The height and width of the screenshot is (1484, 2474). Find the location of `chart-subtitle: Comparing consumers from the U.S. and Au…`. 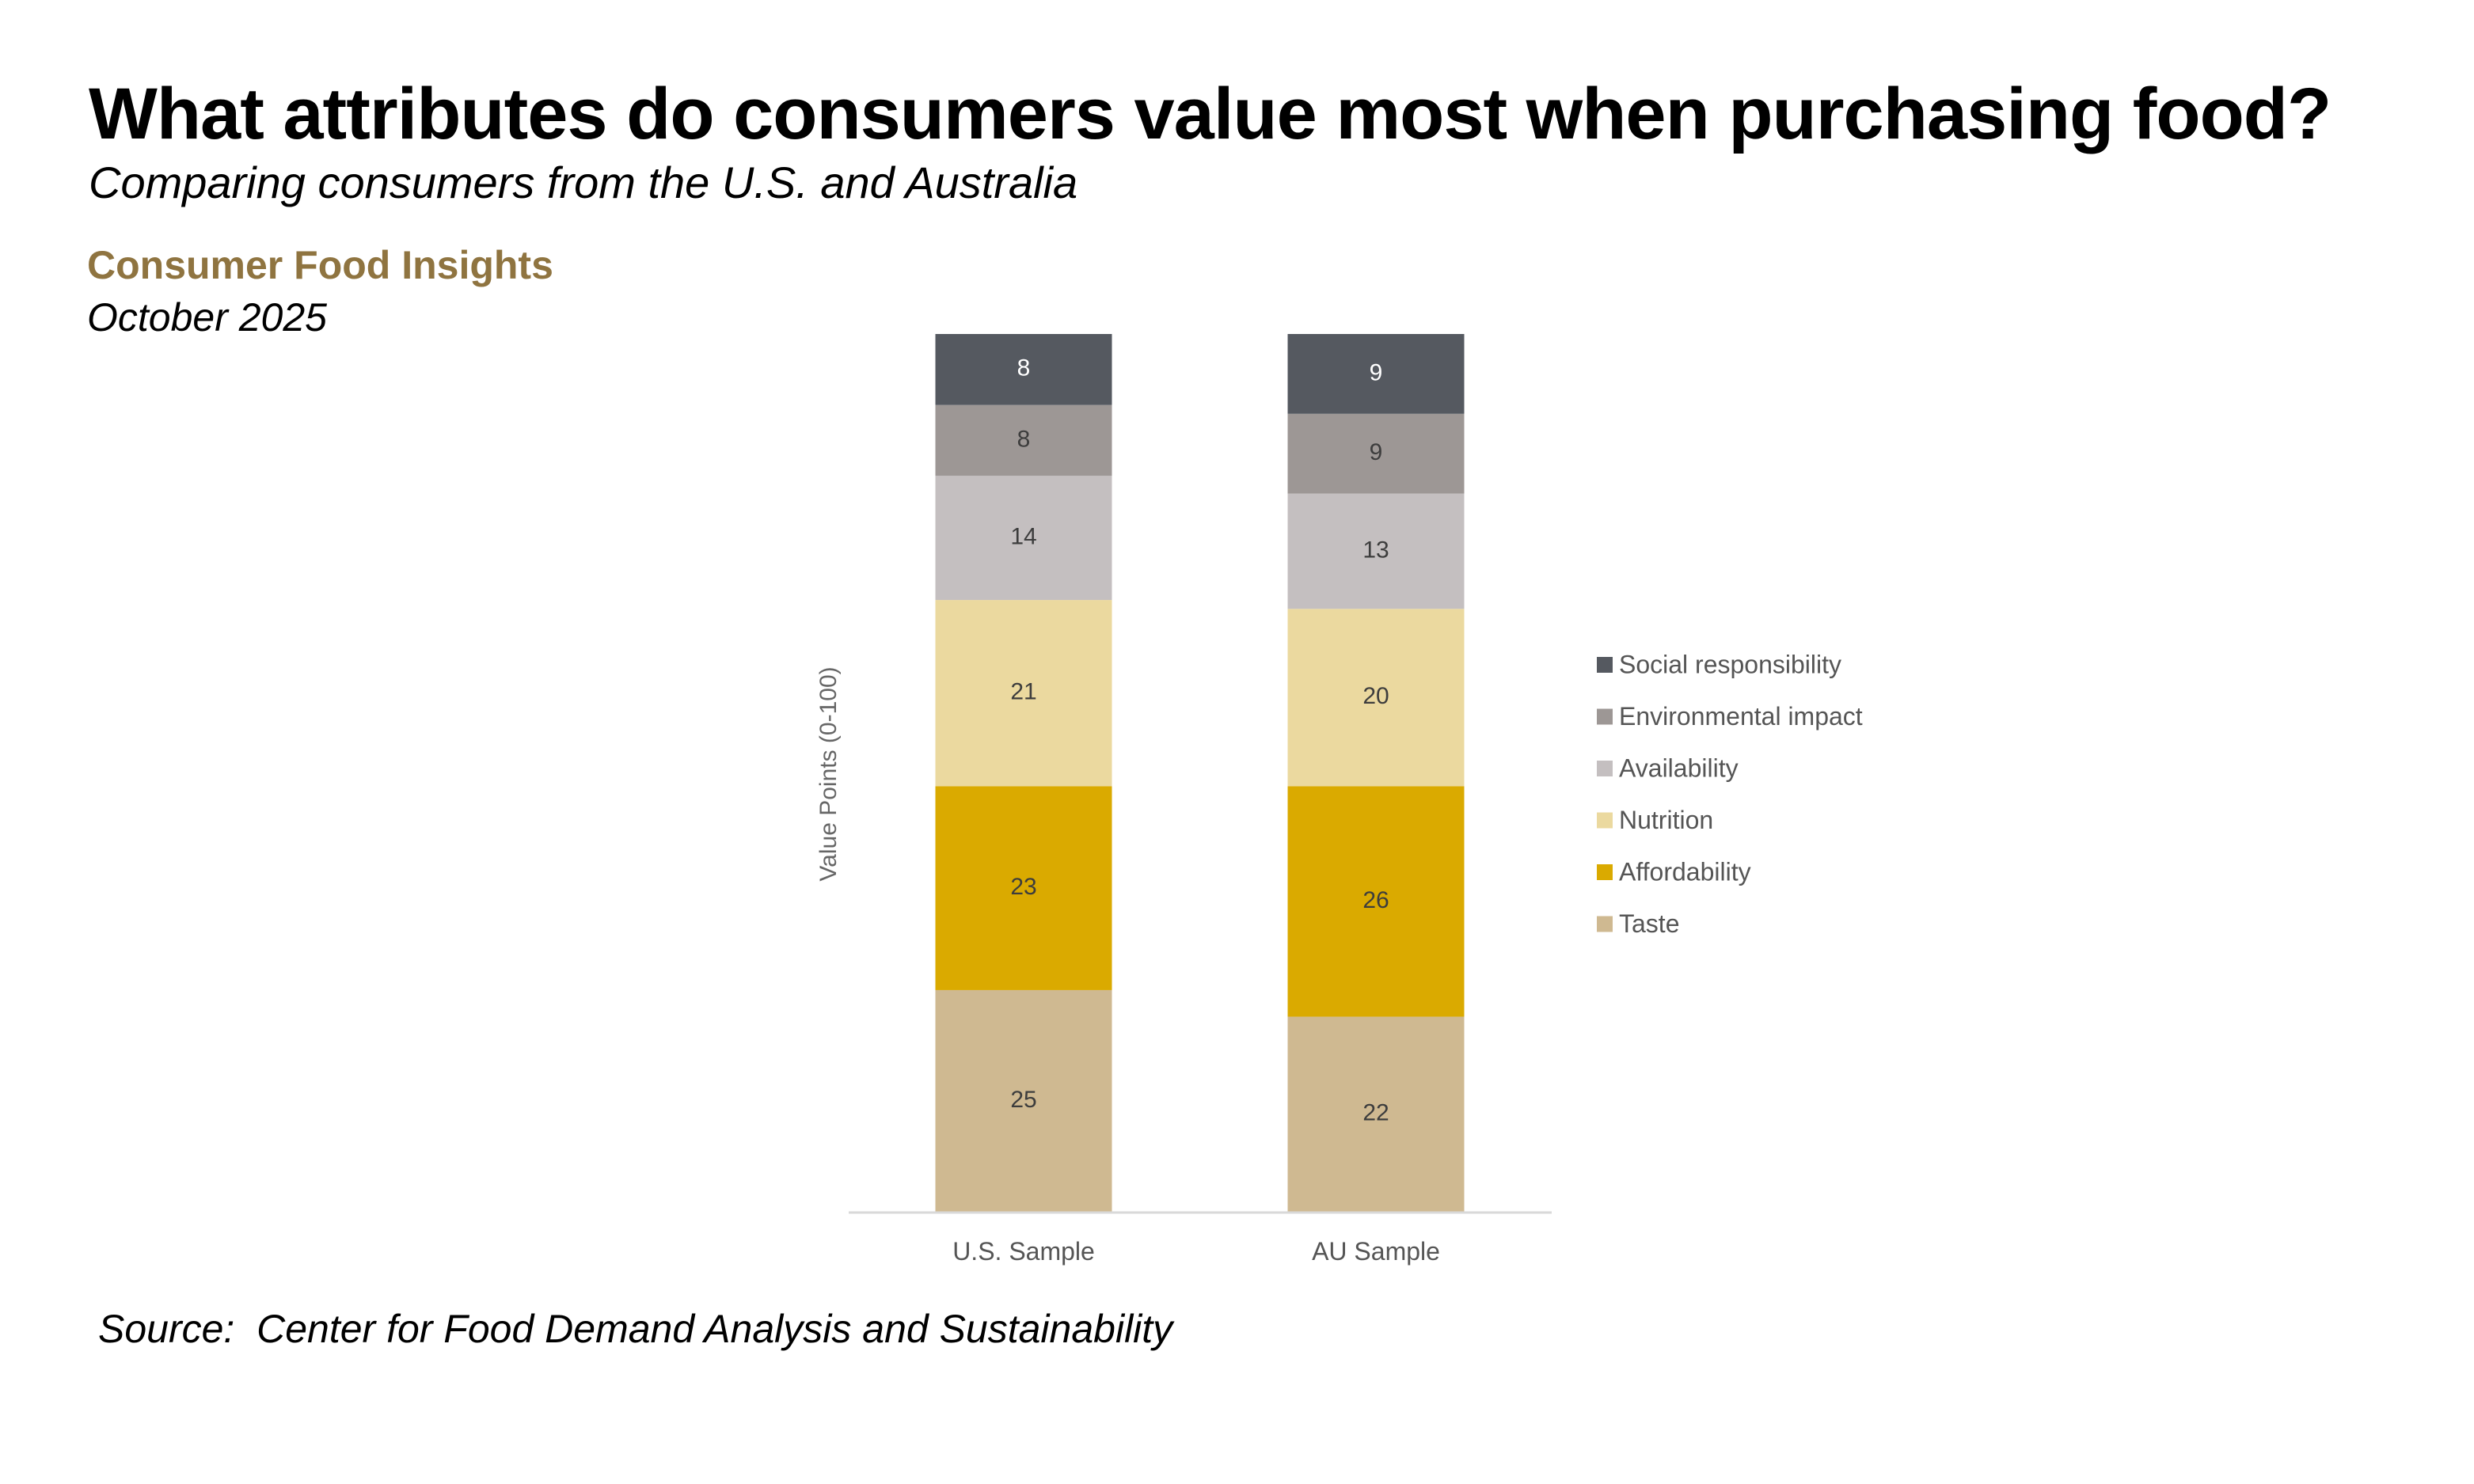

chart-subtitle: Comparing consumers from the U.S. and Au… is located at coordinates (584, 182).